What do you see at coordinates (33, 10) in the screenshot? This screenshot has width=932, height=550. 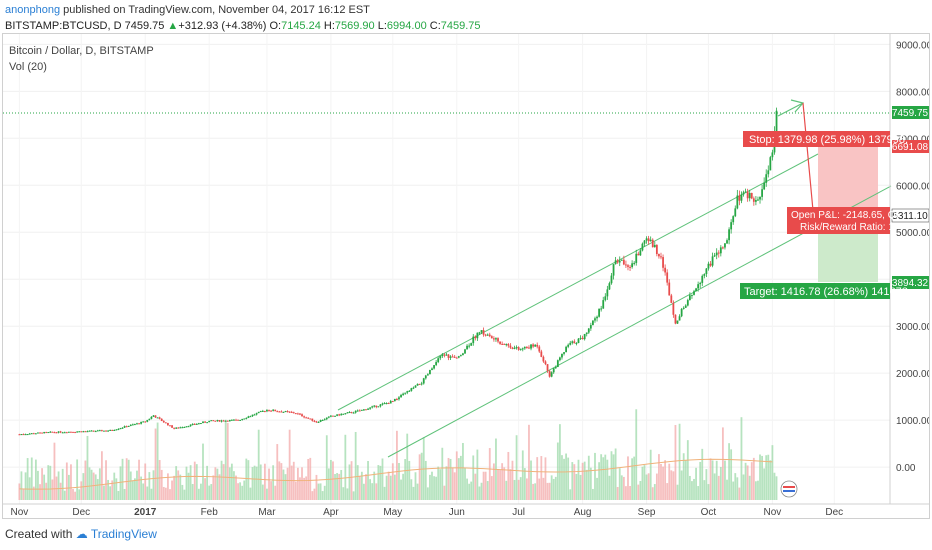 I see `author-link: anonphong` at bounding box center [33, 10].